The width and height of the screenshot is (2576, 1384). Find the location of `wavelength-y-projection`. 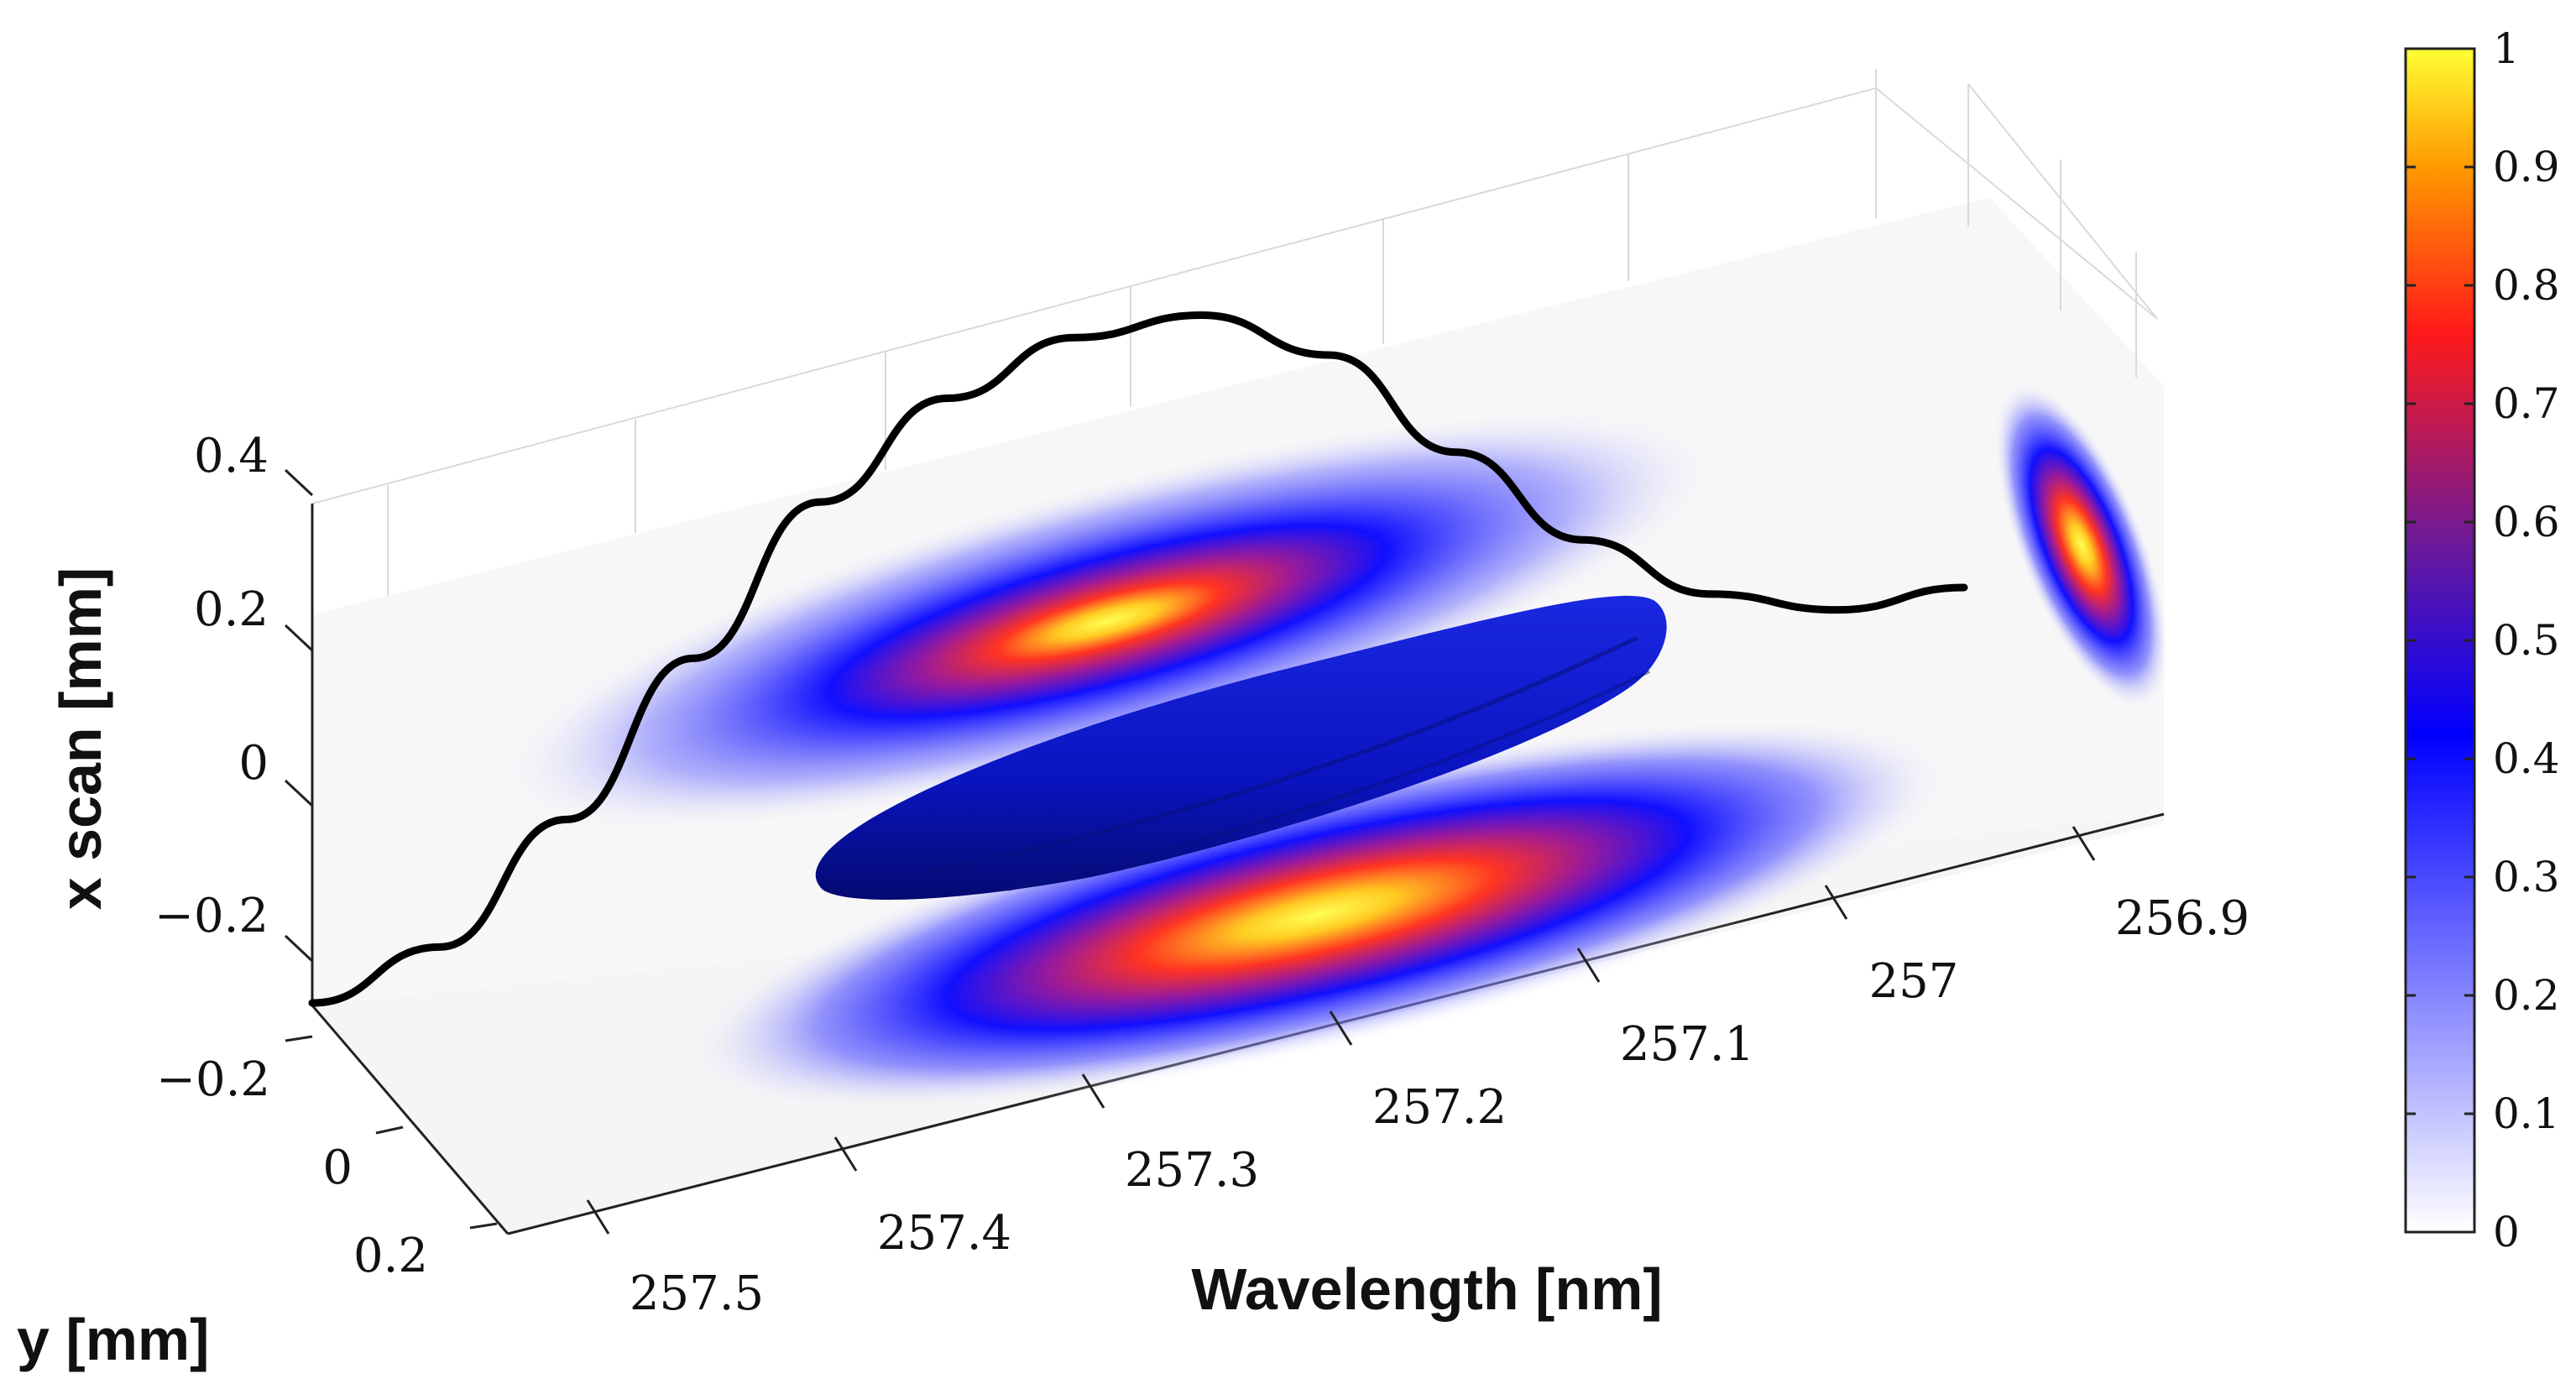

wavelength-y-projection is located at coordinates (1318, 915).